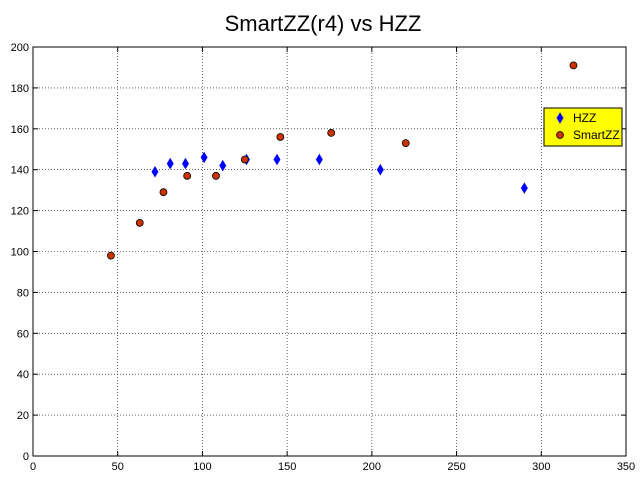 Image resolution: width=640 pixels, height=480 pixels. I want to click on y-tick-label: 80, so click(23, 293).